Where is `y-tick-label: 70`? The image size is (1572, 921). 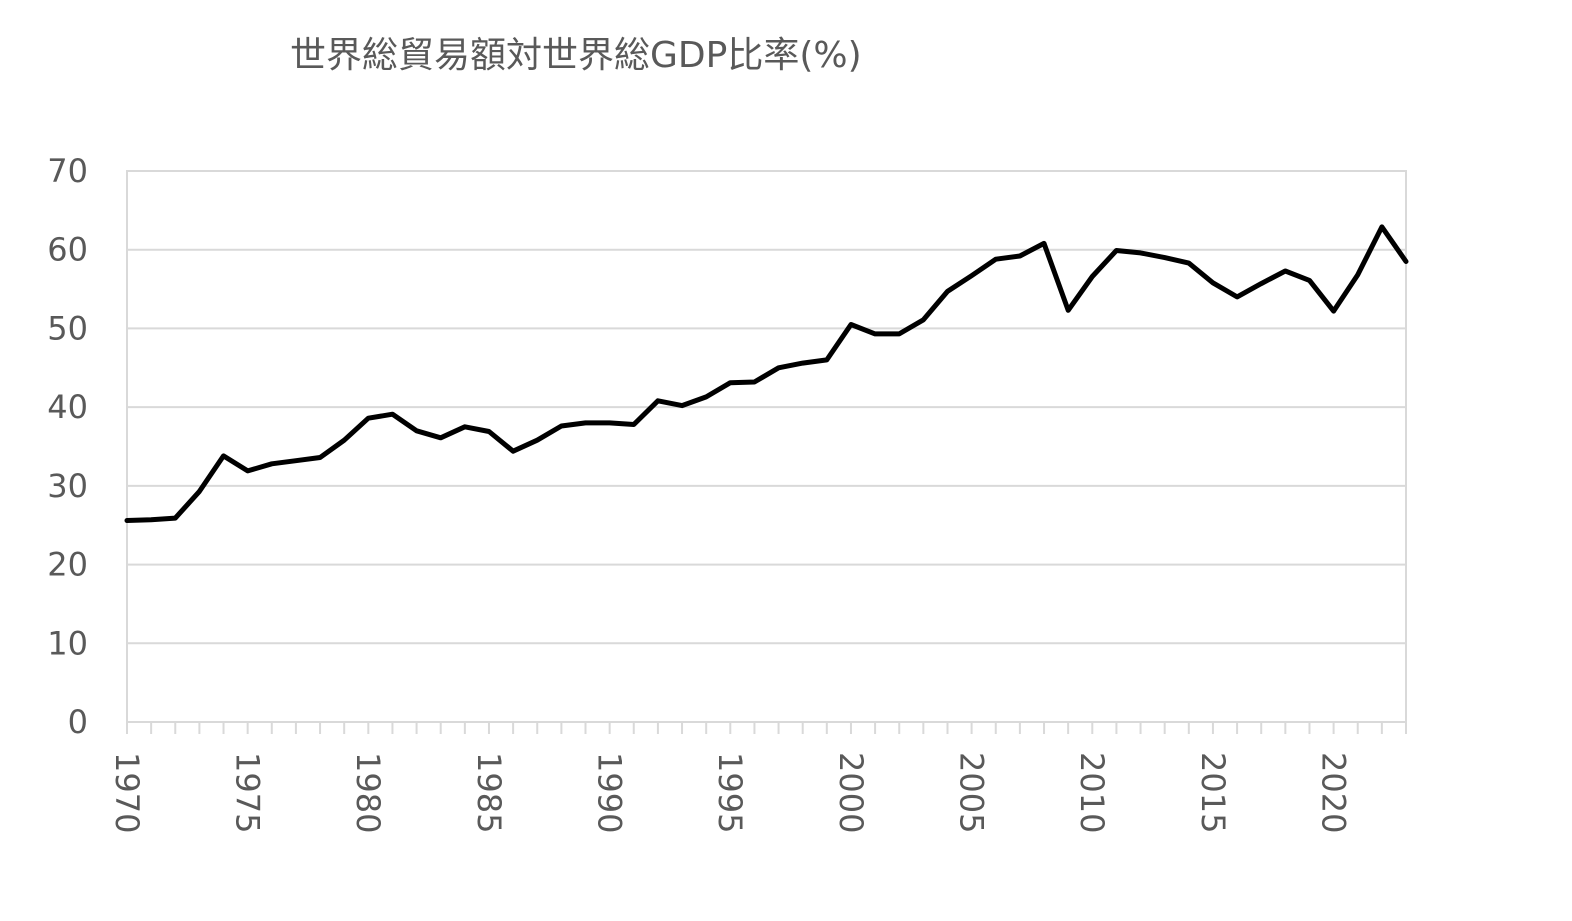 y-tick-label: 70 is located at coordinates (67, 171).